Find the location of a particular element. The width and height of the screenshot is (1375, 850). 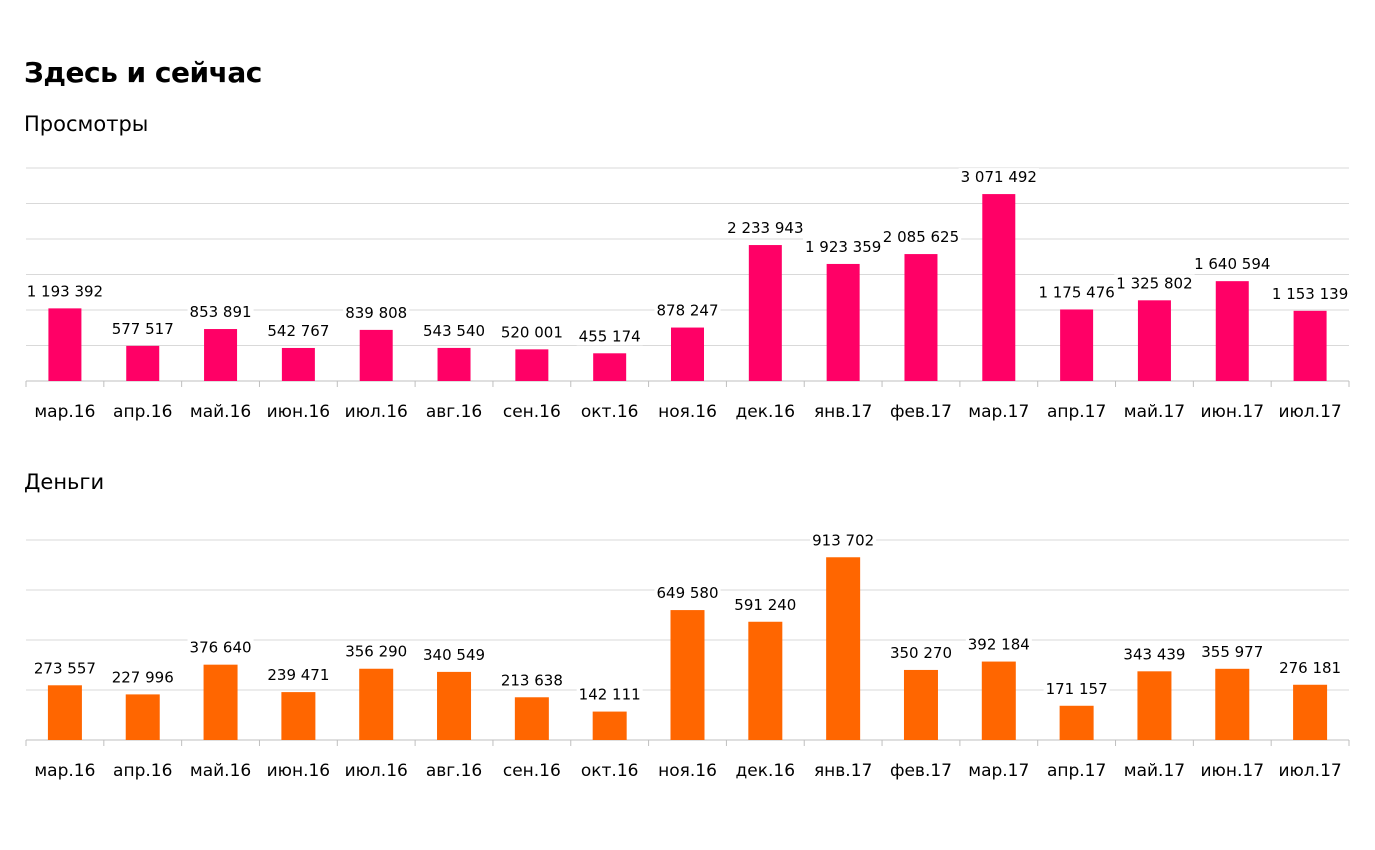

views-category-label: май.17 is located at coordinates (1154, 412).